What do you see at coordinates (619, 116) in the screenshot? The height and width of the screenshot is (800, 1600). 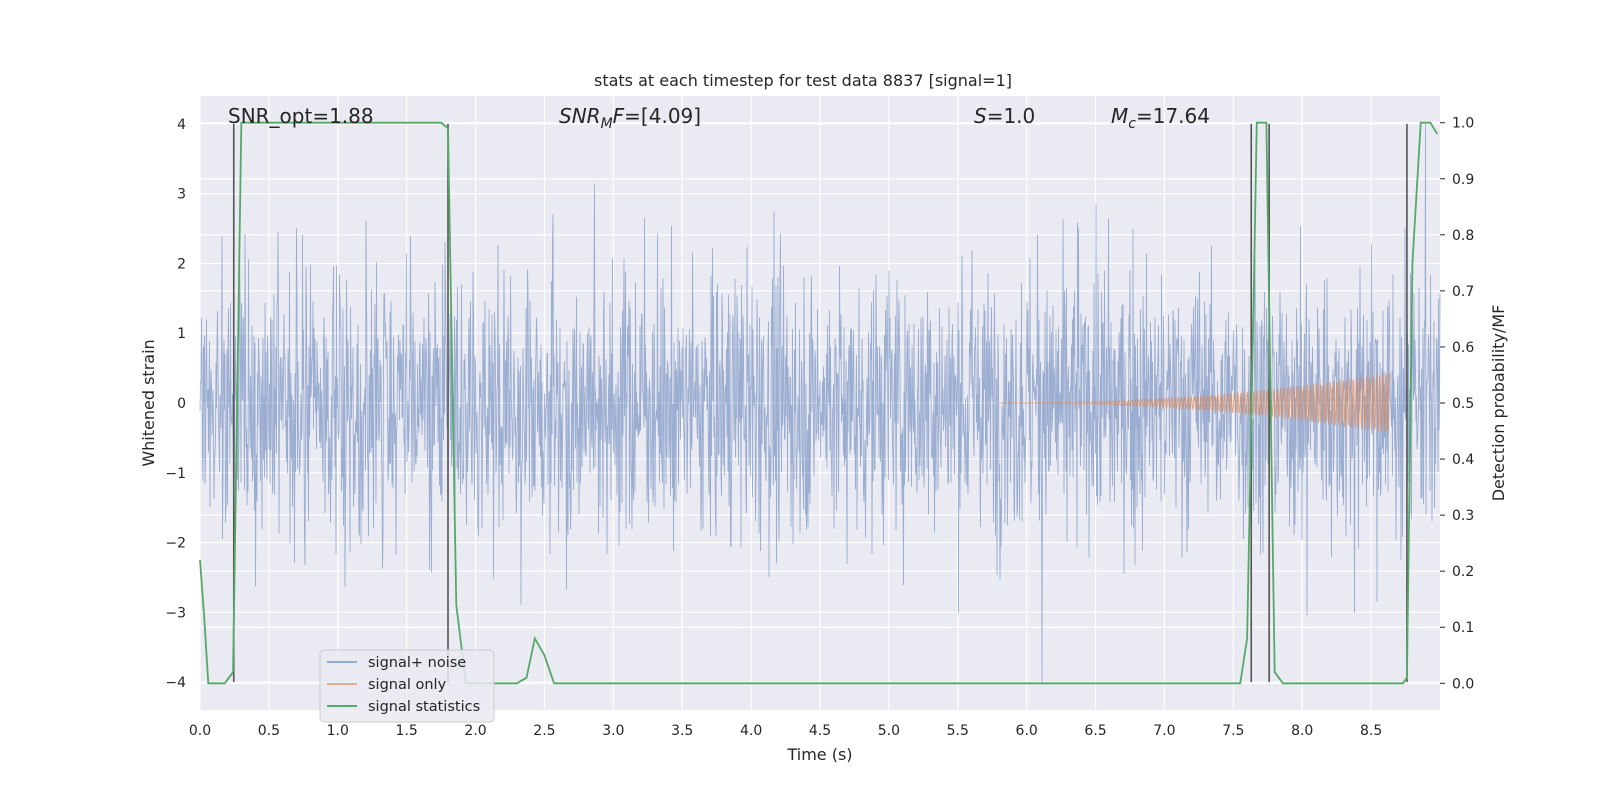 I see `annotation-snr-mf-rest-f: F` at bounding box center [619, 116].